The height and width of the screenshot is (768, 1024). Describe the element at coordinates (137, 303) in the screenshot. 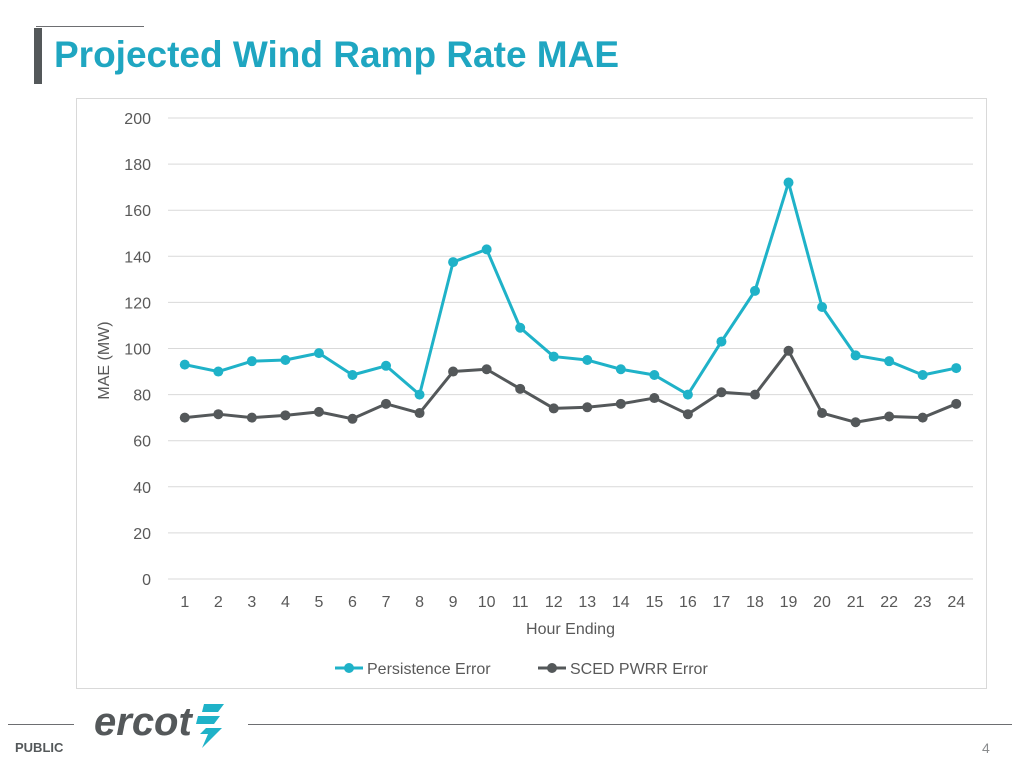

I see `y-tick-label: 120` at that location.